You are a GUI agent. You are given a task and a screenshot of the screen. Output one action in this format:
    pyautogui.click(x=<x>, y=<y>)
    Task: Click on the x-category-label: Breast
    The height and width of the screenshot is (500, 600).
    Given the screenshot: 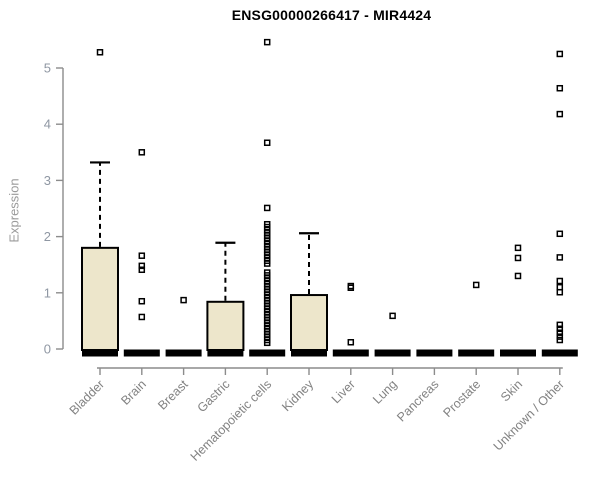 What is the action you would take?
    pyautogui.click(x=173, y=395)
    